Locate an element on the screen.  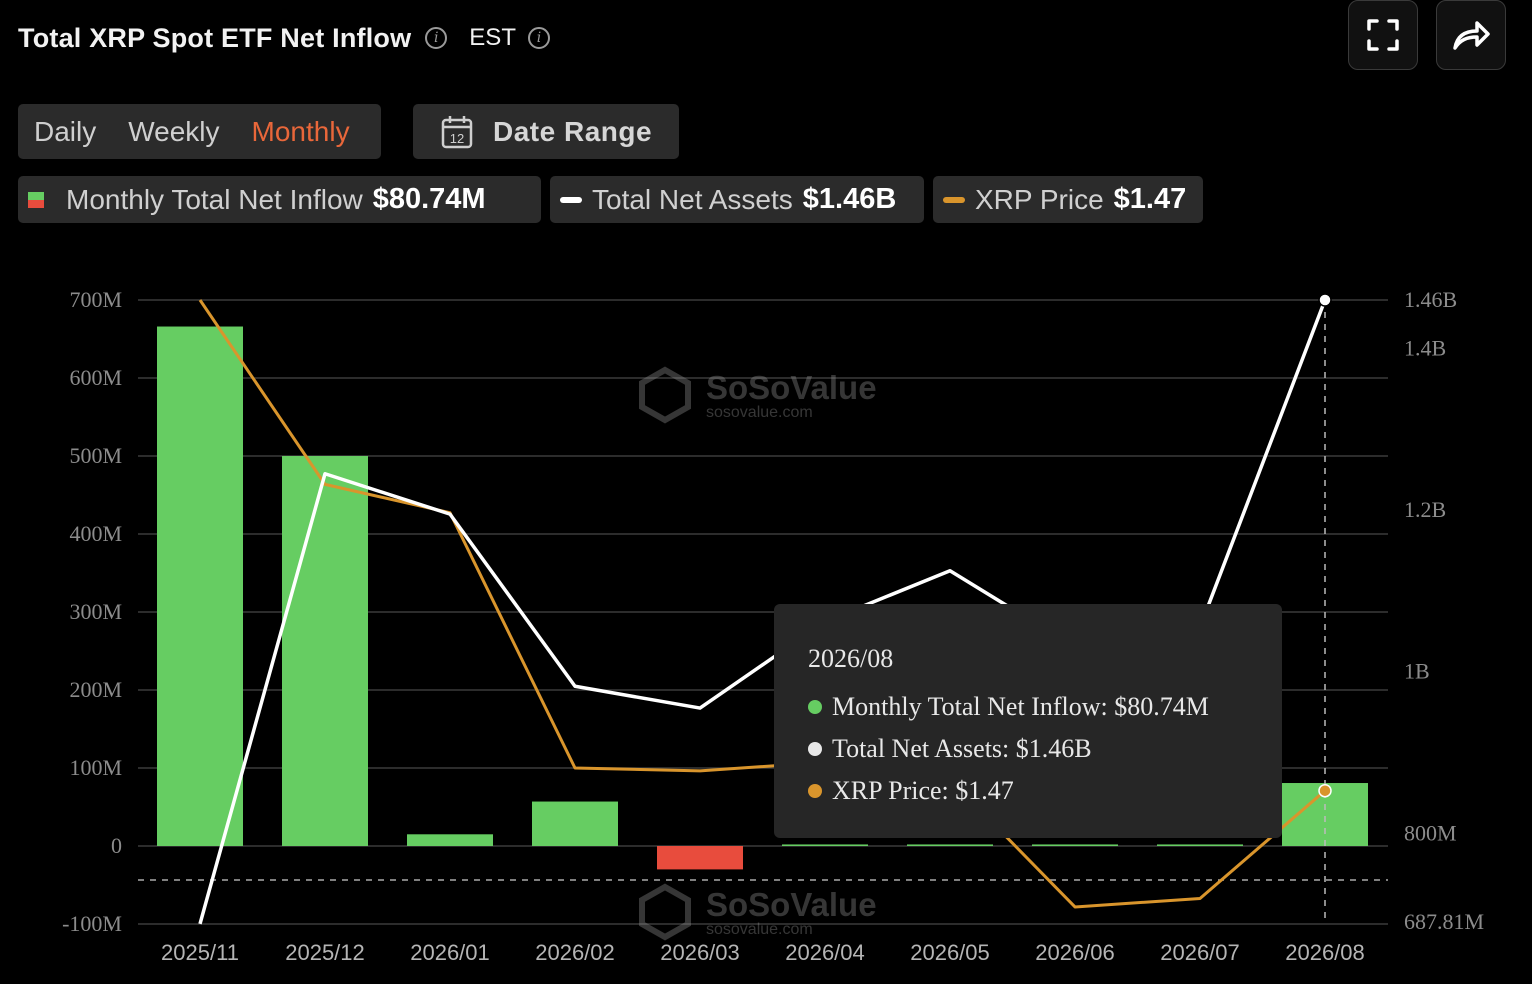
legend-price-label: XRP Price is located at coordinates (1039, 199).